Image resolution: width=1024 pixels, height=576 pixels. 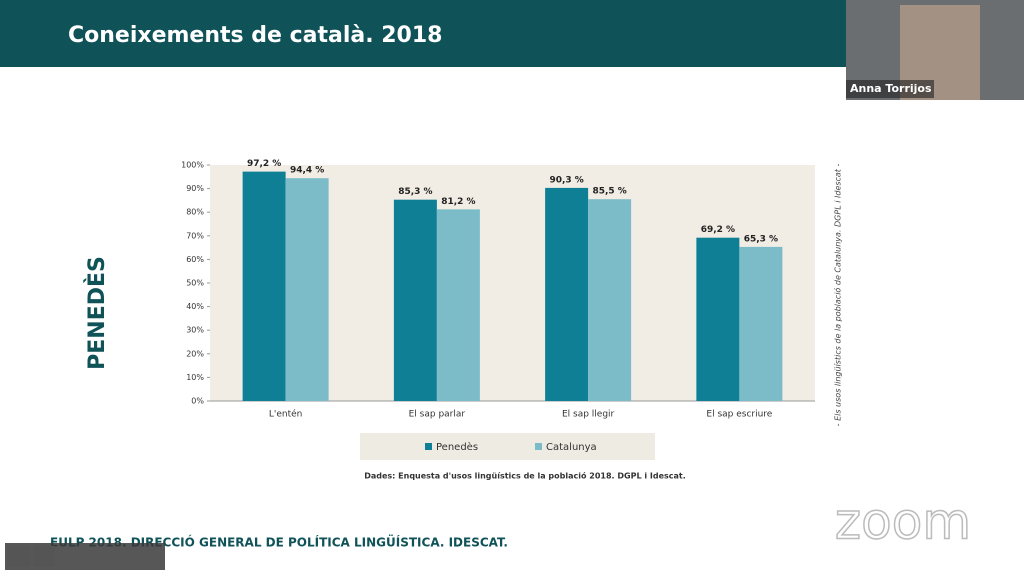 What do you see at coordinates (739, 415) in the screenshot?
I see `x-tick-label: El sap escriure` at bounding box center [739, 415].